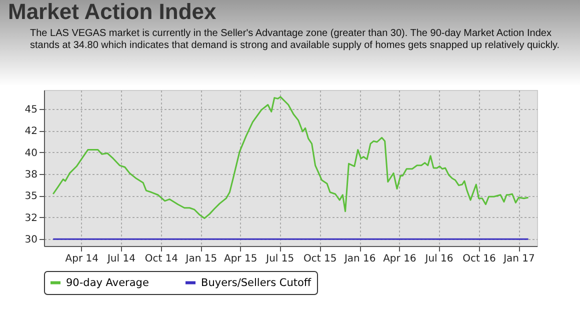  Describe the element at coordinates (279, 259) in the screenshot. I see `x-tick-label: Jul 15` at that location.